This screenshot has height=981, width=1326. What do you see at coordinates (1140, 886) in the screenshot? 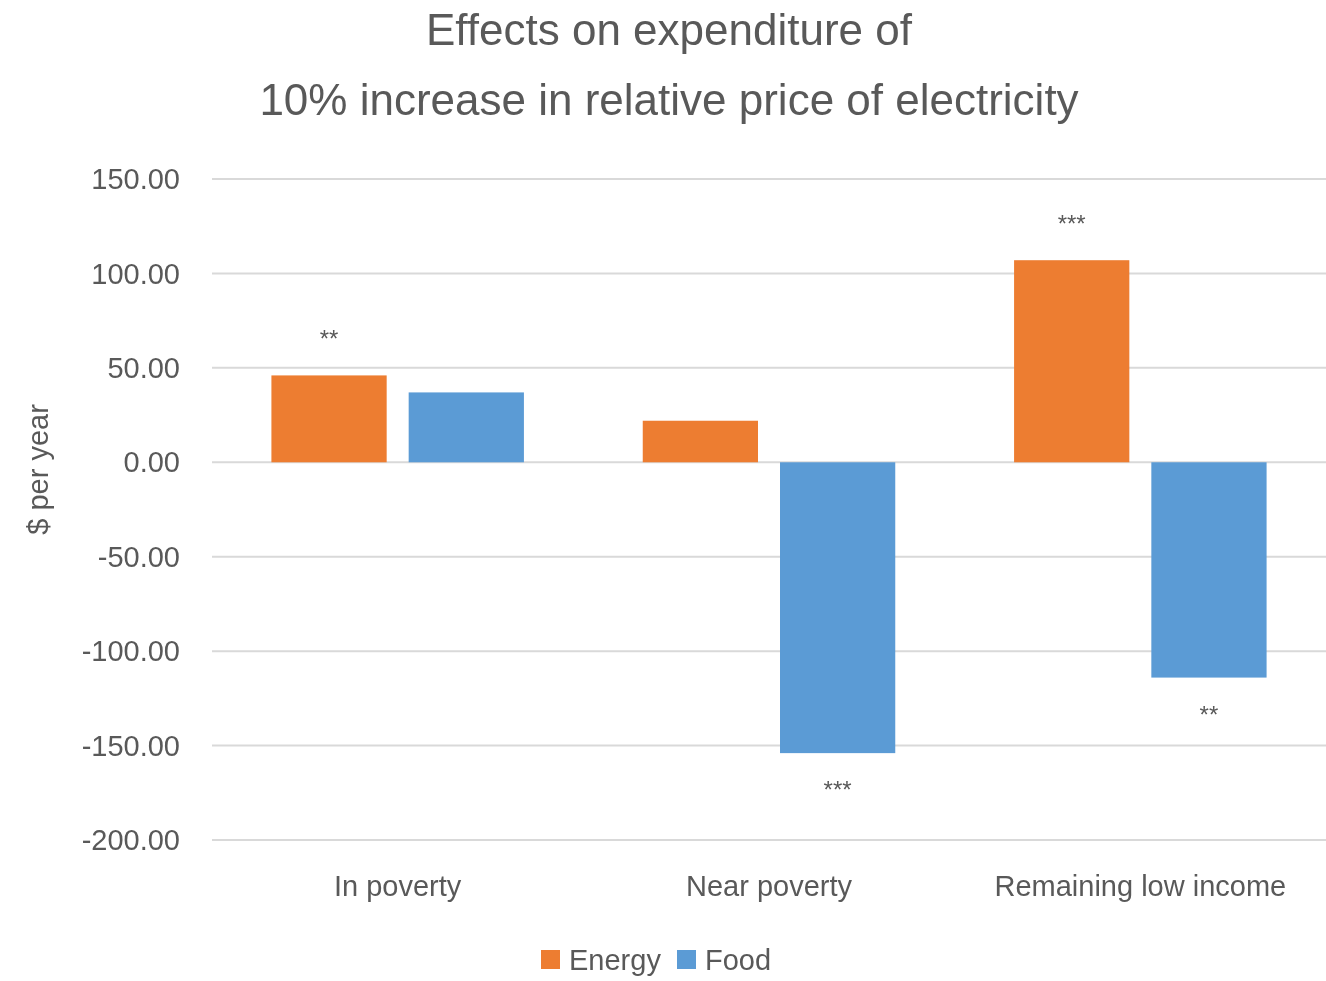
I see `x-tick-label: Remaining low income` at bounding box center [1140, 886].